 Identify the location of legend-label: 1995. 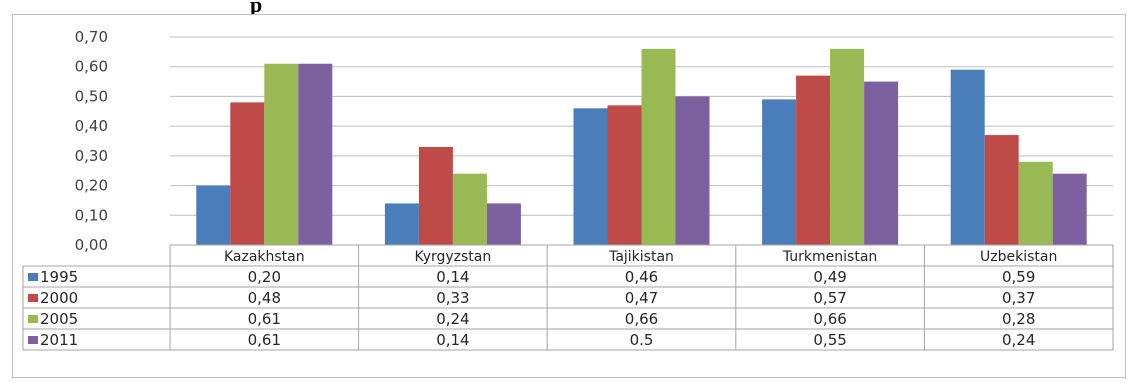
(59, 277).